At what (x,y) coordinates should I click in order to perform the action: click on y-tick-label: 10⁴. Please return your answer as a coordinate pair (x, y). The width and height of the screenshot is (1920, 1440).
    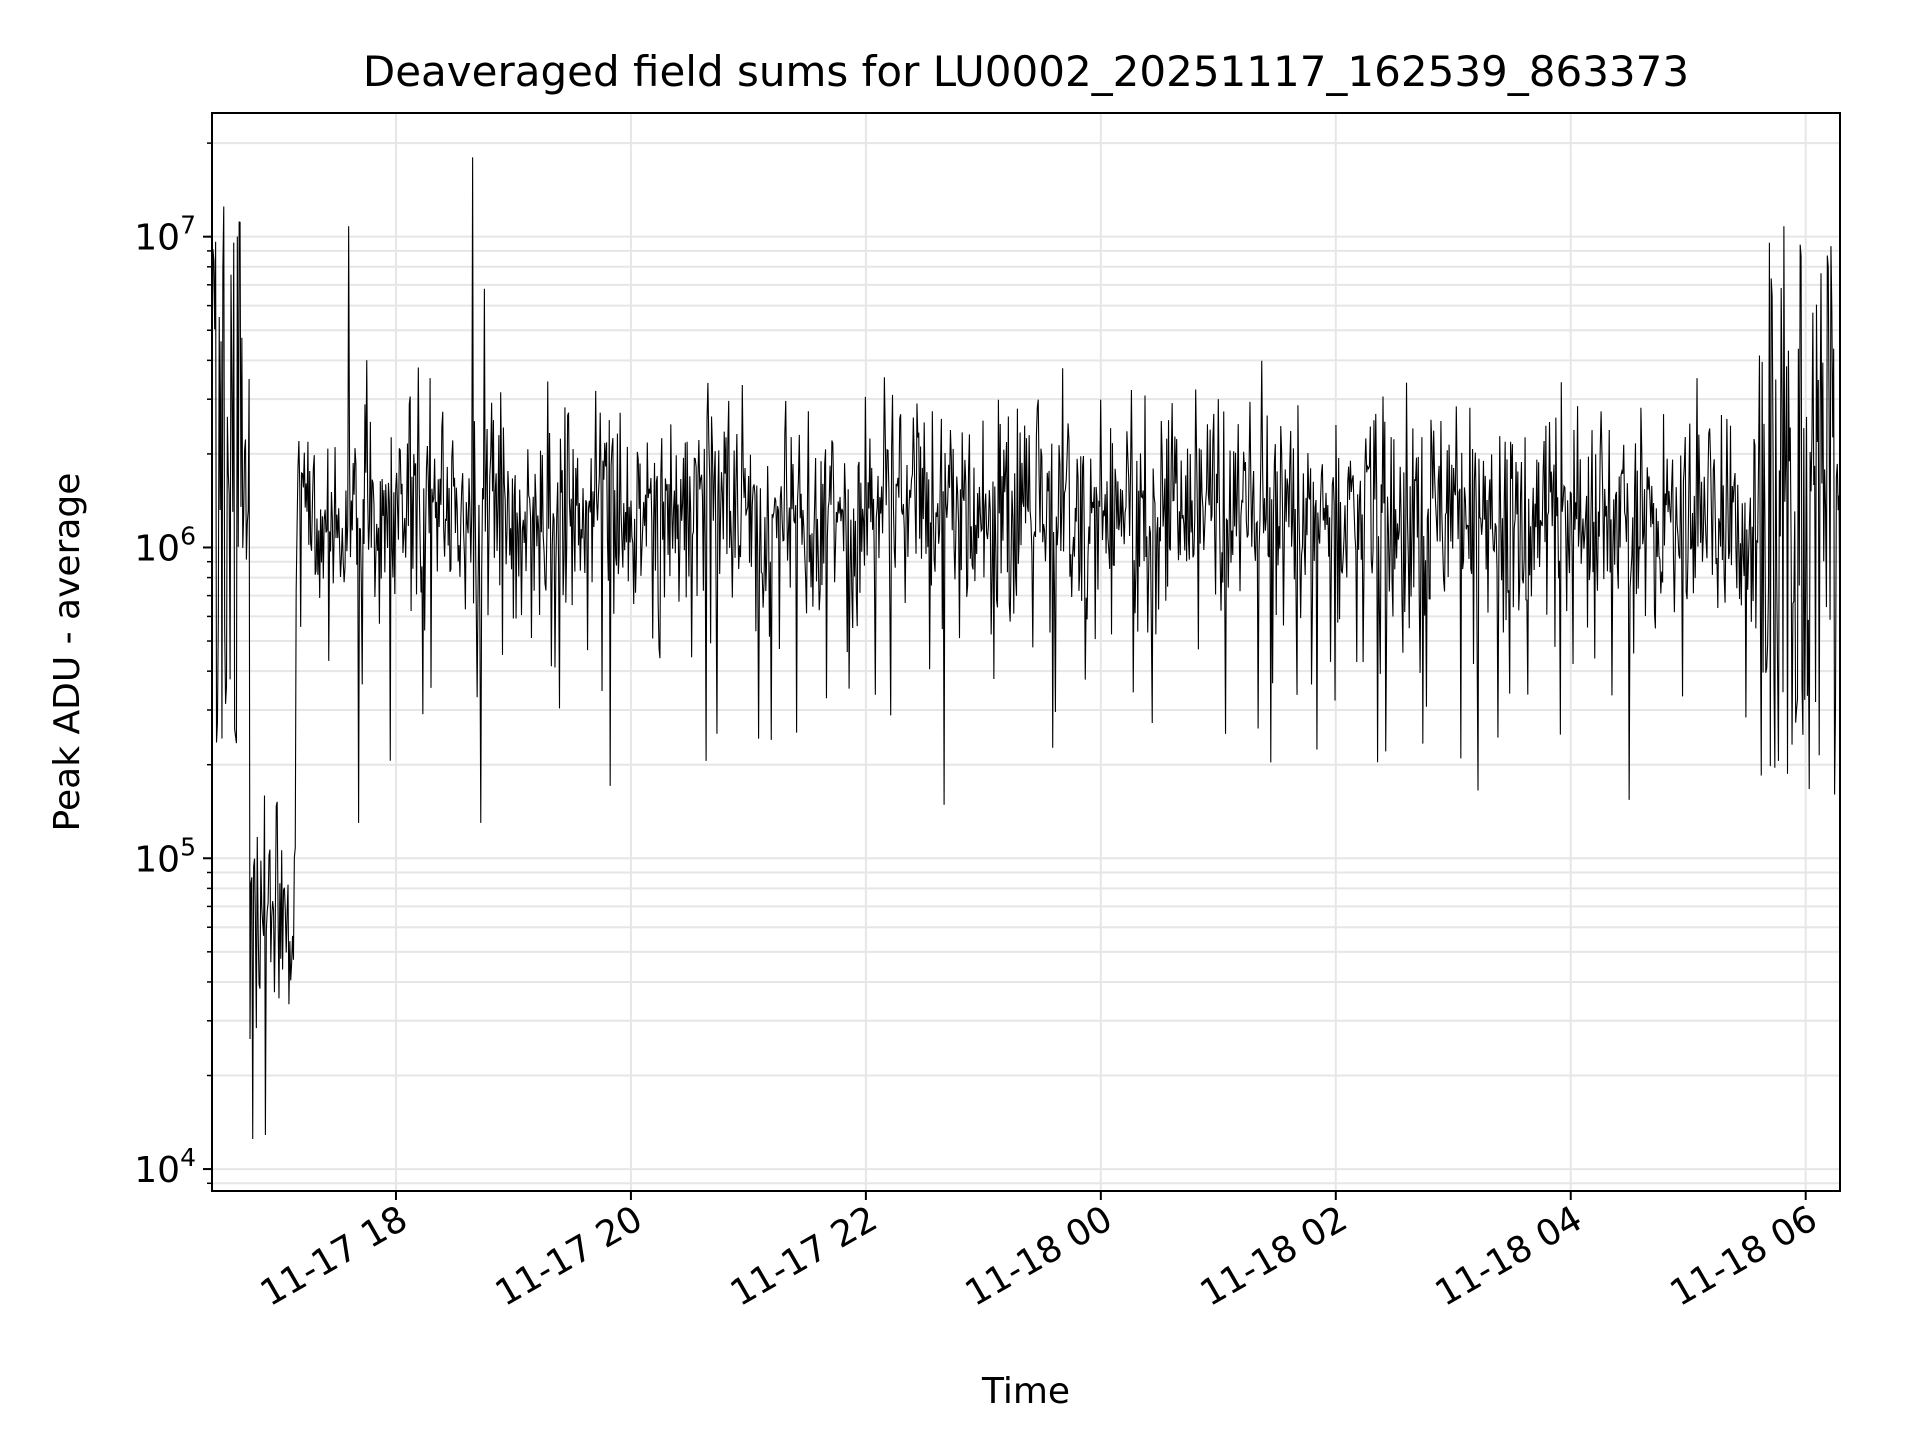
    Looking at the image, I should click on (165, 1167).